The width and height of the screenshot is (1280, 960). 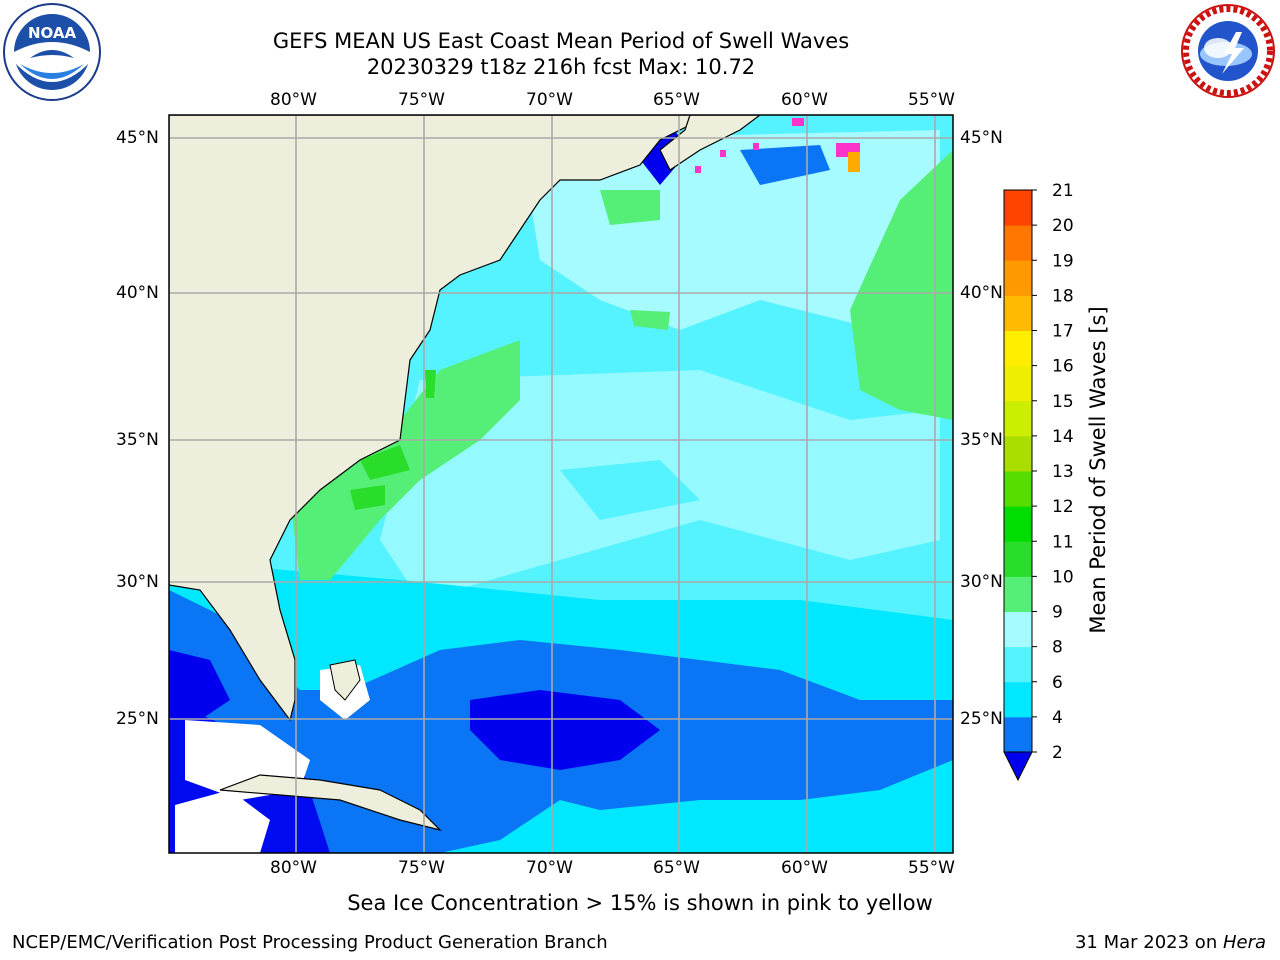 What do you see at coordinates (330, 803) in the screenshot?
I see `land-cuba` at bounding box center [330, 803].